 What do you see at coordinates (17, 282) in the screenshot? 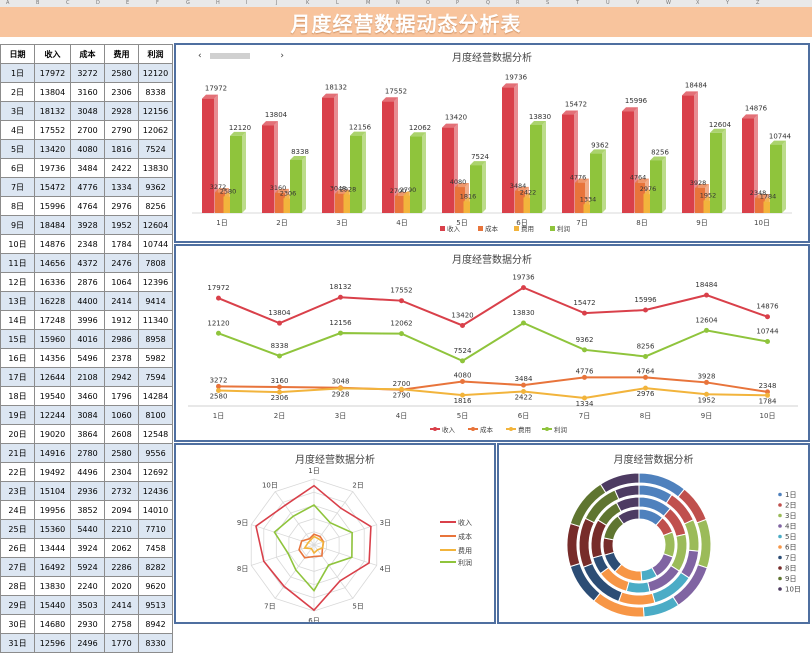
I see `table-cell: 12日` at bounding box center [17, 282].